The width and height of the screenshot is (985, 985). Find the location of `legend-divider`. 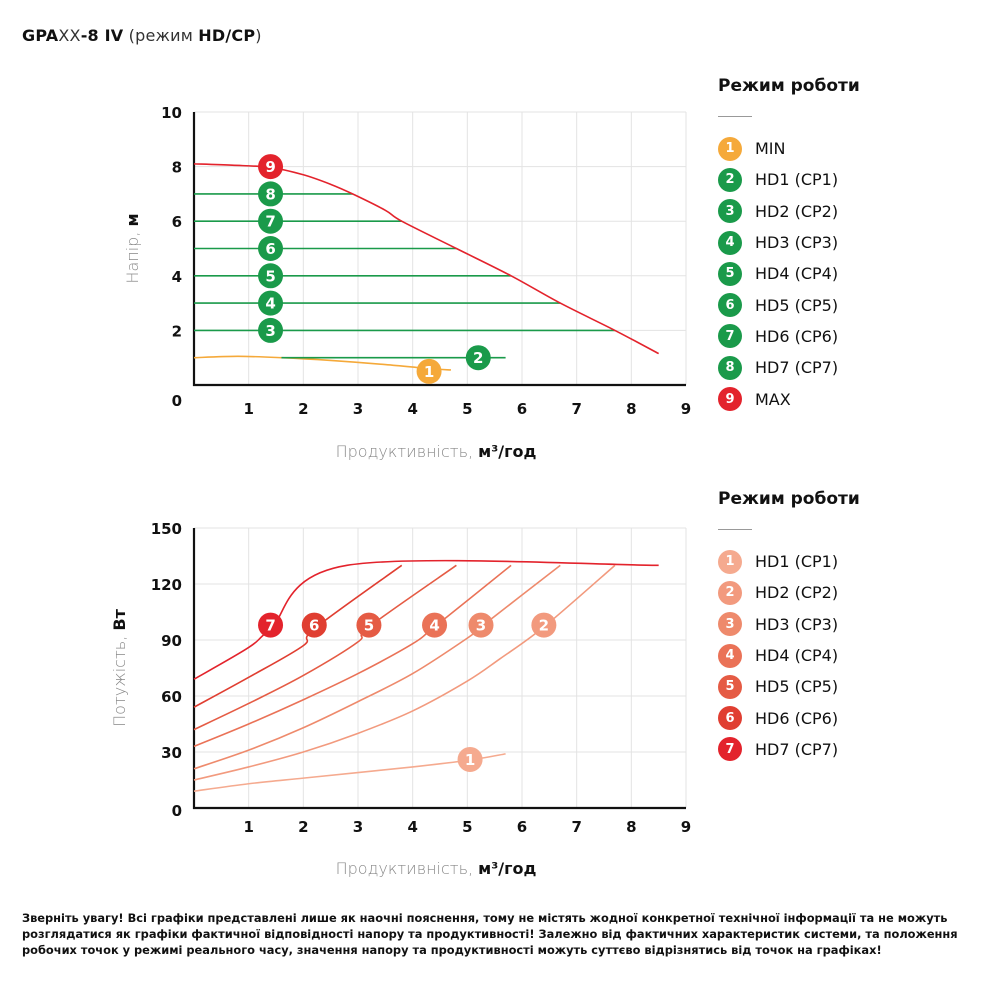

legend-divider is located at coordinates (735, 529).